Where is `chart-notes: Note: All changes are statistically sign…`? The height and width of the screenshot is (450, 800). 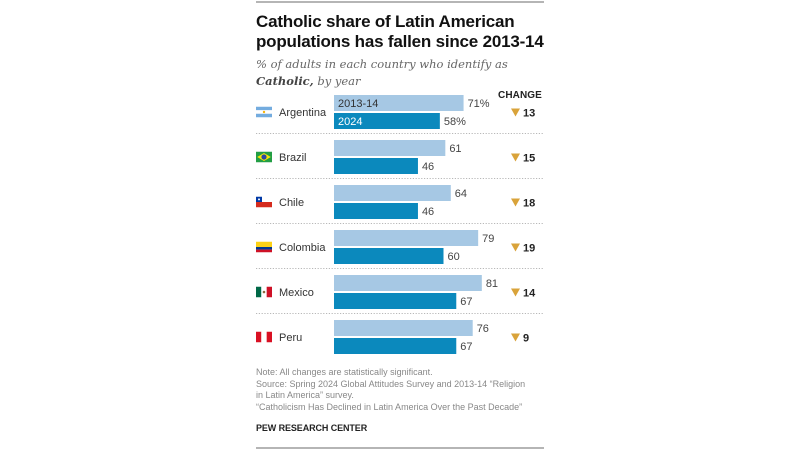 chart-notes: Note: All changes are statistically sign… is located at coordinates (406, 390).